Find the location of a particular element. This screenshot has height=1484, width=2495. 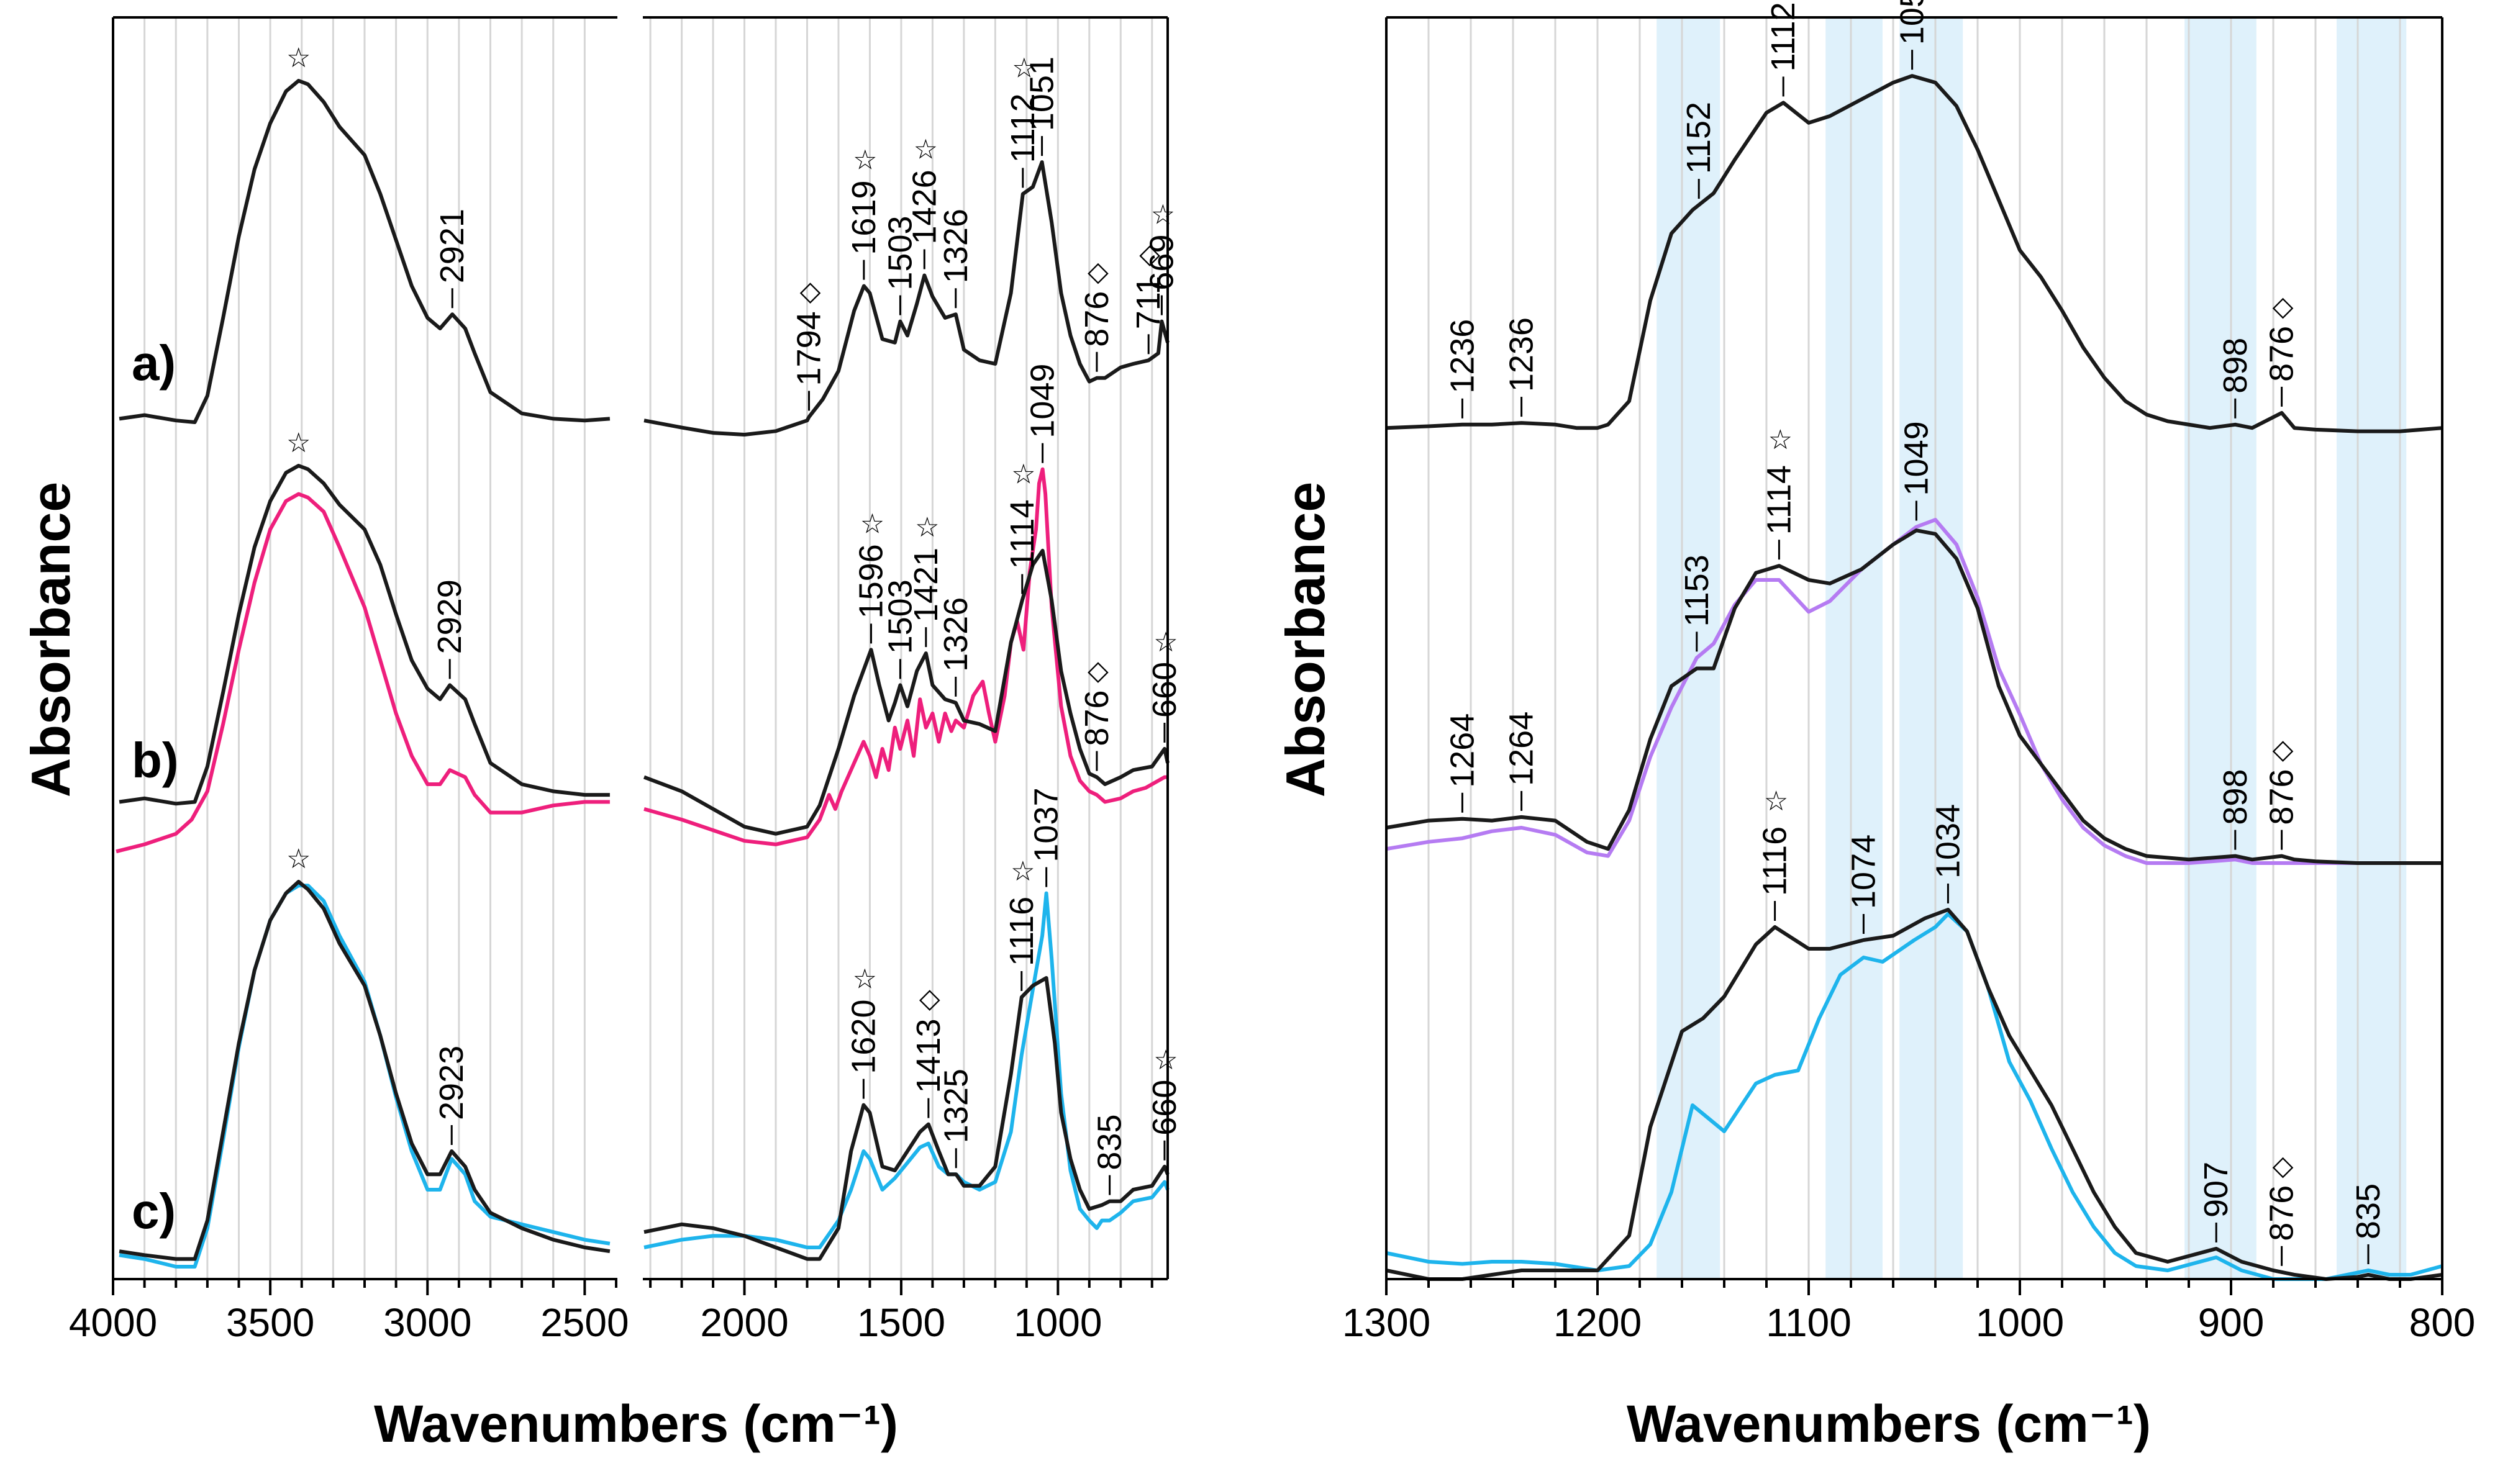

peak-label: 1620 is located at coordinates (864, 1036).